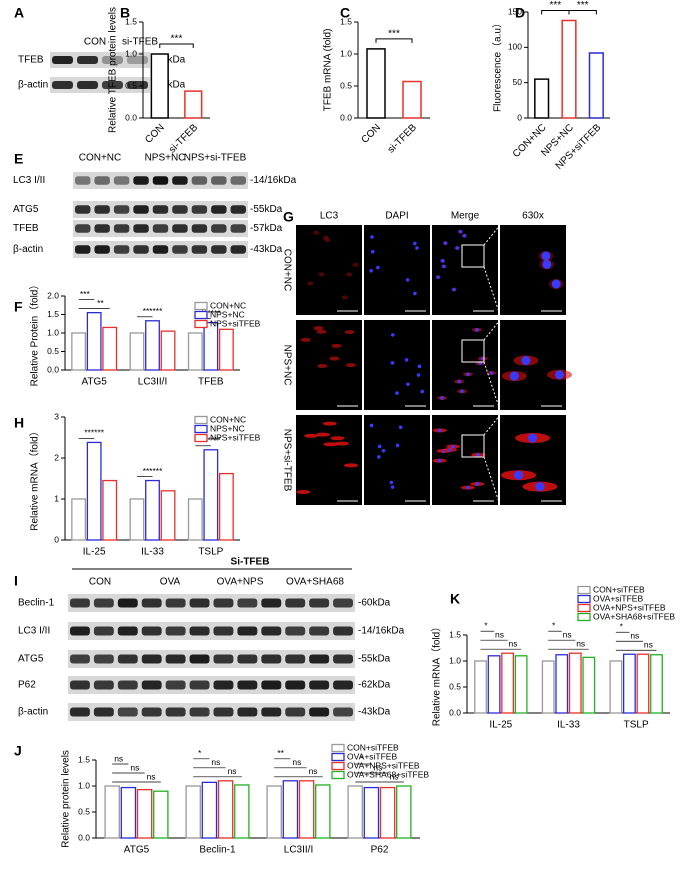 This screenshot has height=879, width=685. I want to click on legend-label: OVA+siTFEB, so click(618, 598).